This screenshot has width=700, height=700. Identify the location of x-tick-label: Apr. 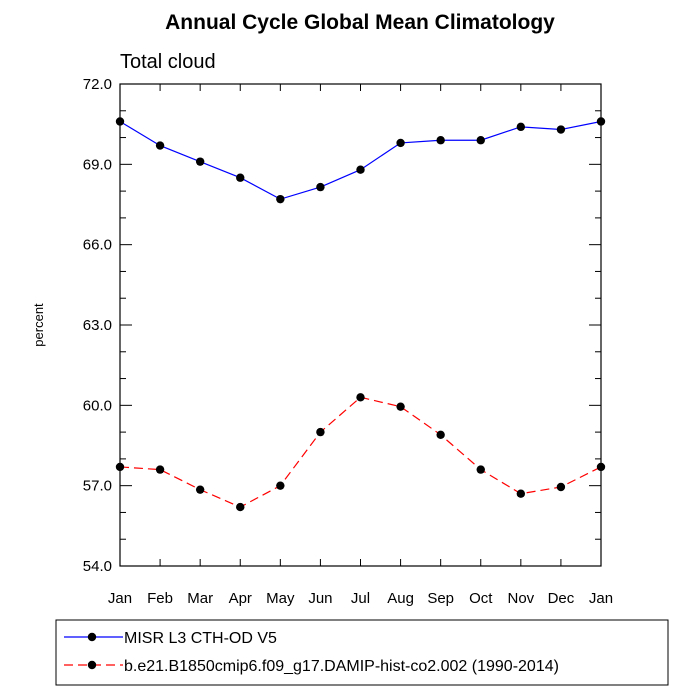
(240, 598).